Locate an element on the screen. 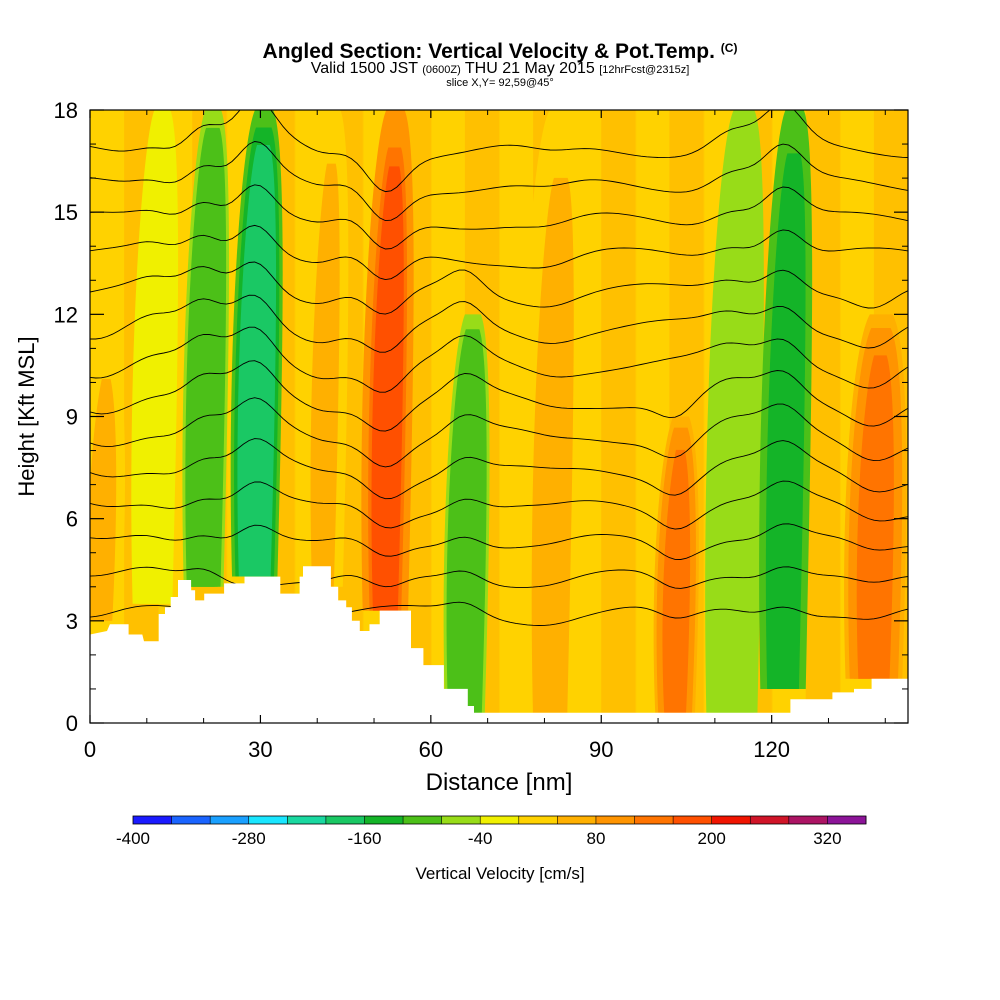  x-tick-label: 90 is located at coordinates (601, 749).